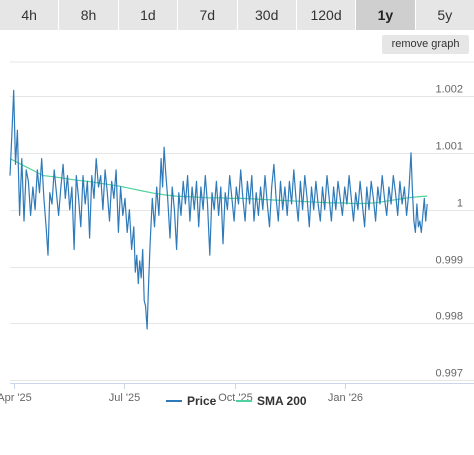  What do you see at coordinates (449, 90) in the screenshot?
I see `y-tick-label: 1.002` at bounding box center [449, 90].